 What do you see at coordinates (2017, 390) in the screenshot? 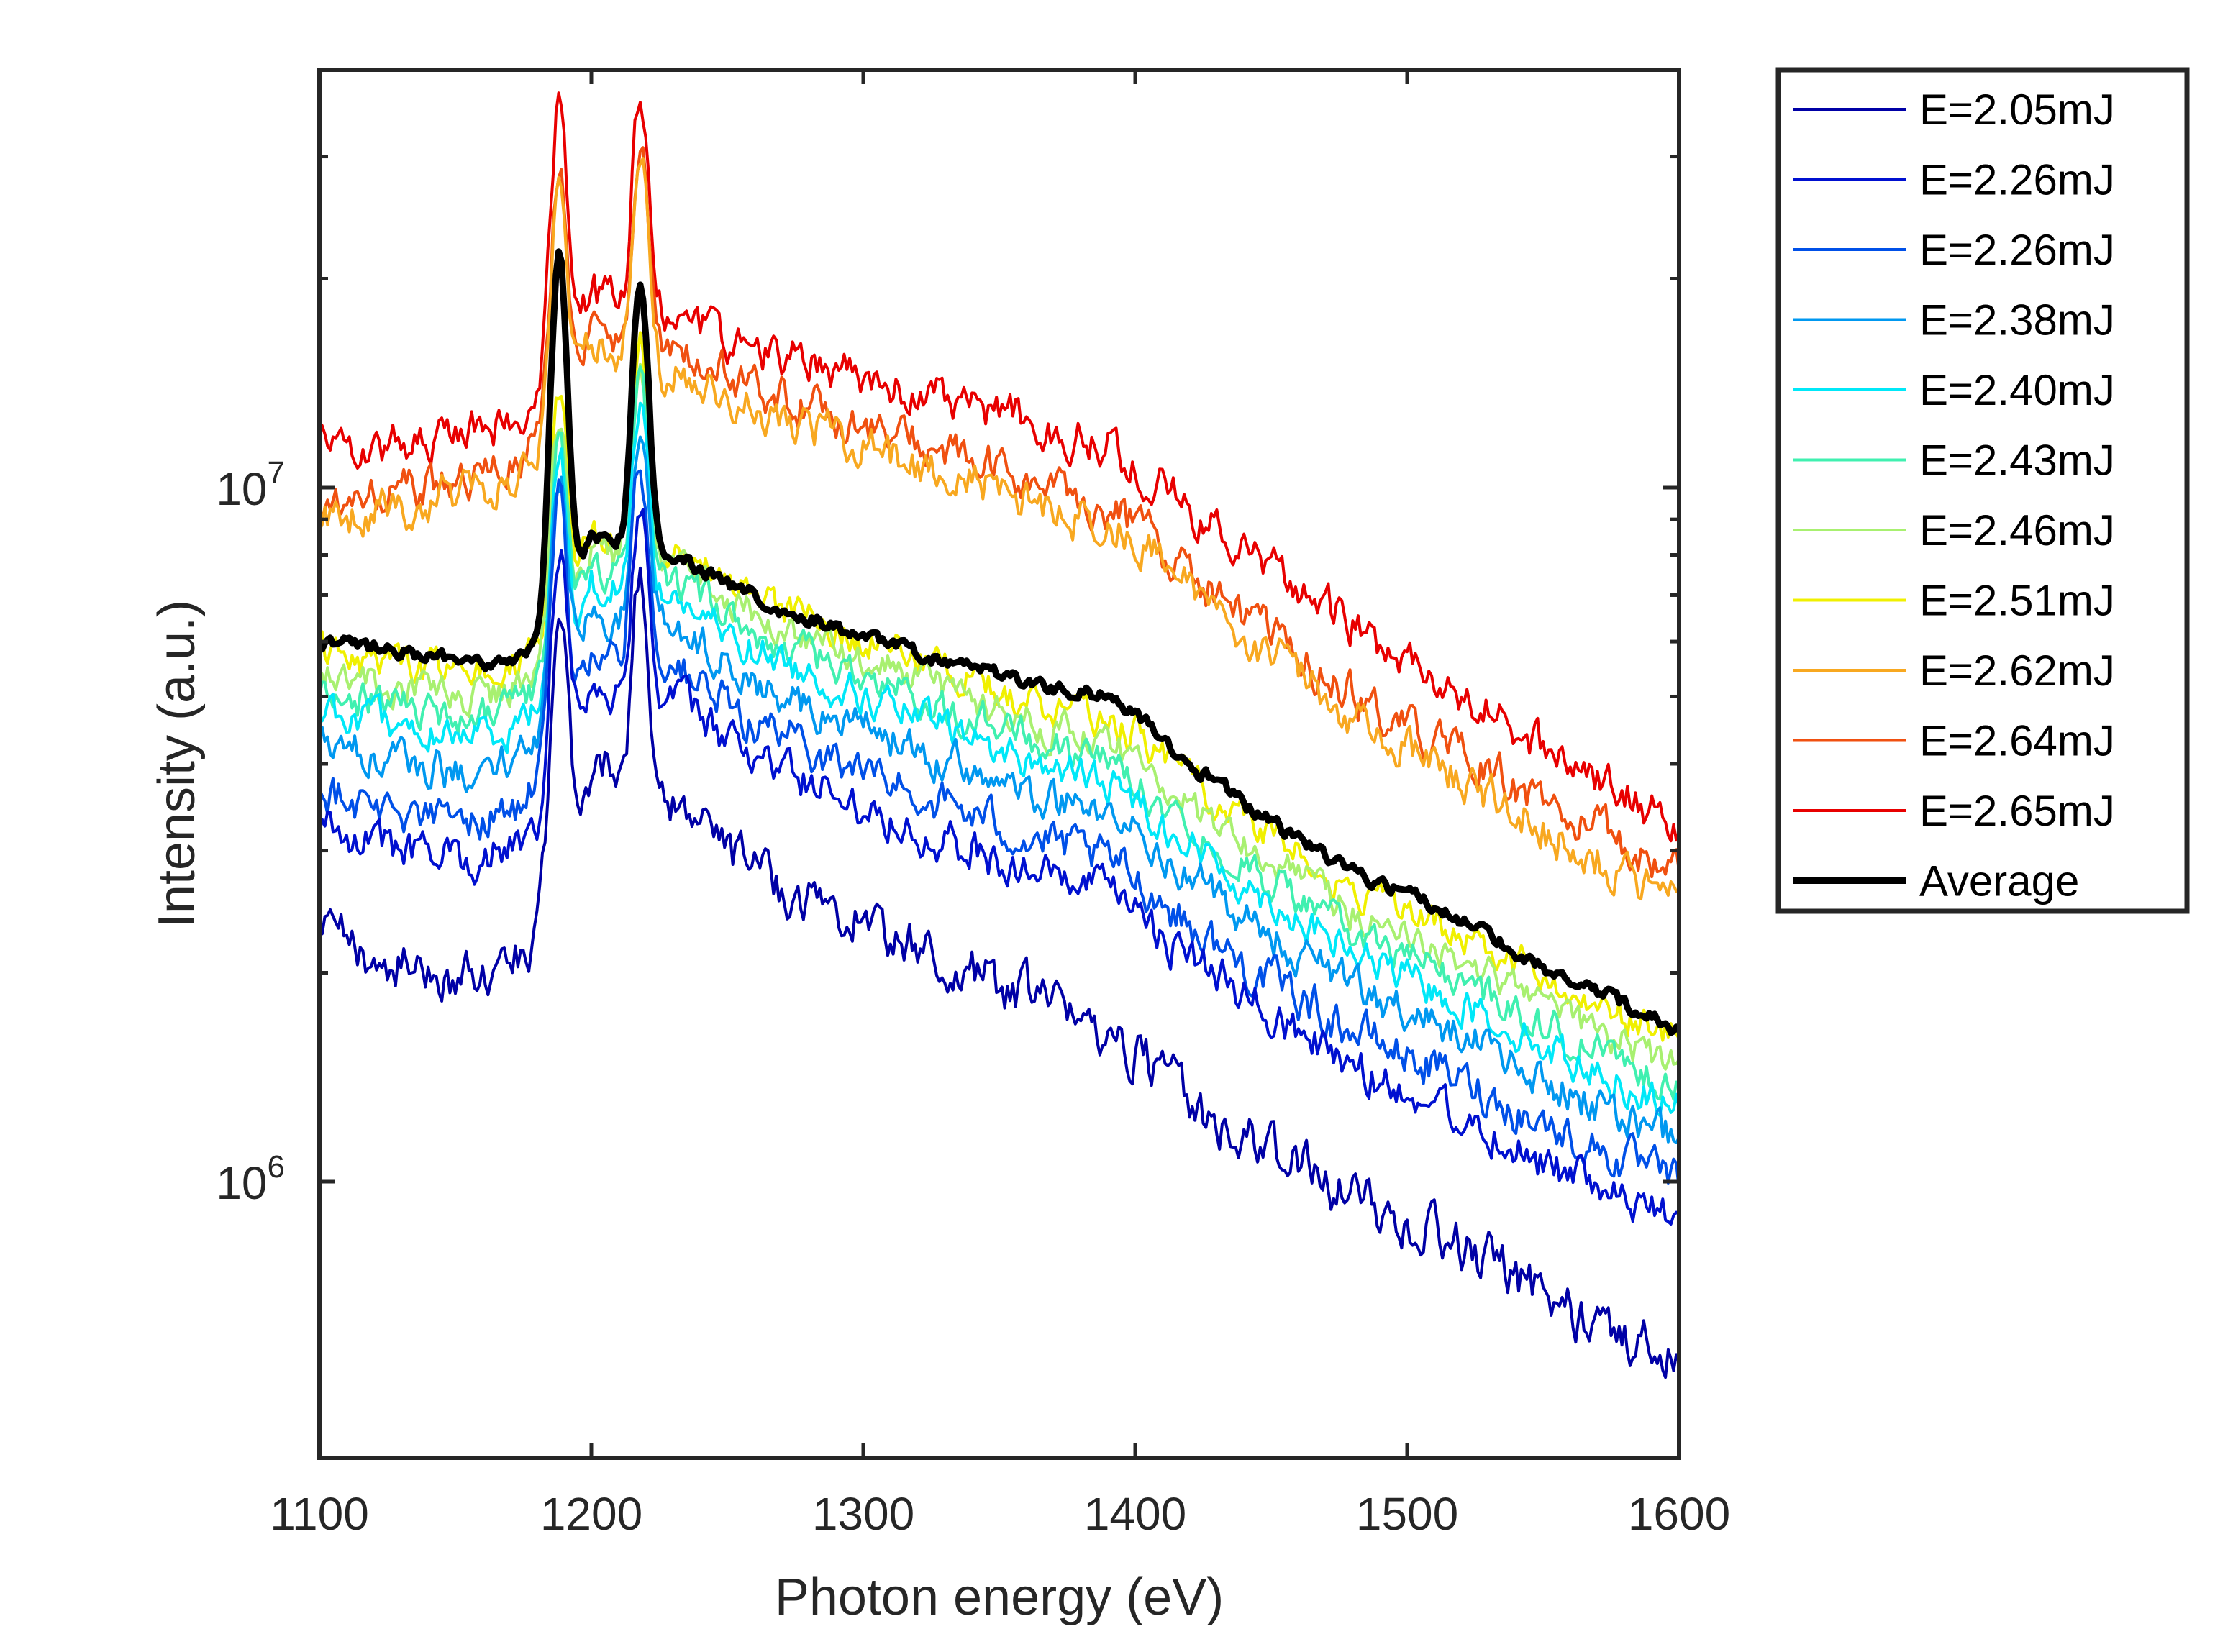
I see `legend-label: E=2.40mJ` at bounding box center [2017, 390].